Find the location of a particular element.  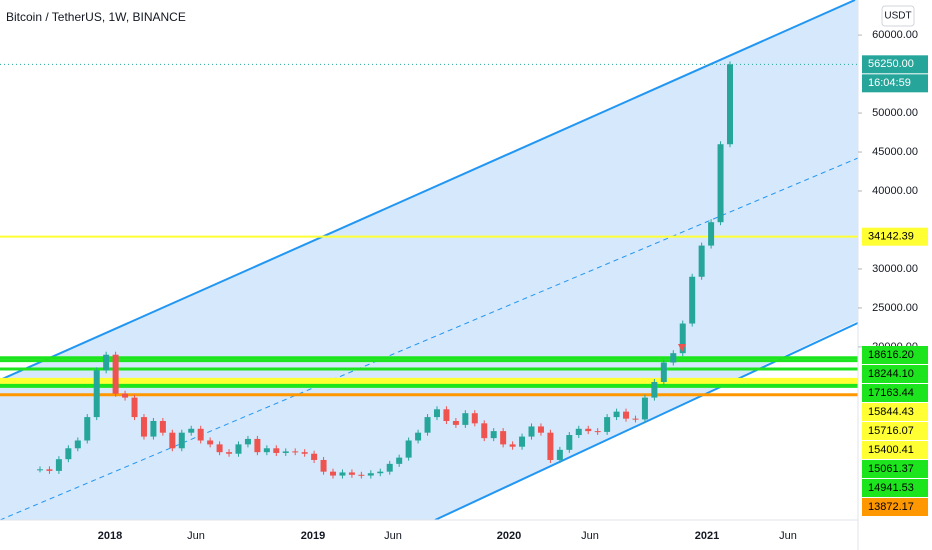

y-tick-label: 60000.00 is located at coordinates (895, 35).